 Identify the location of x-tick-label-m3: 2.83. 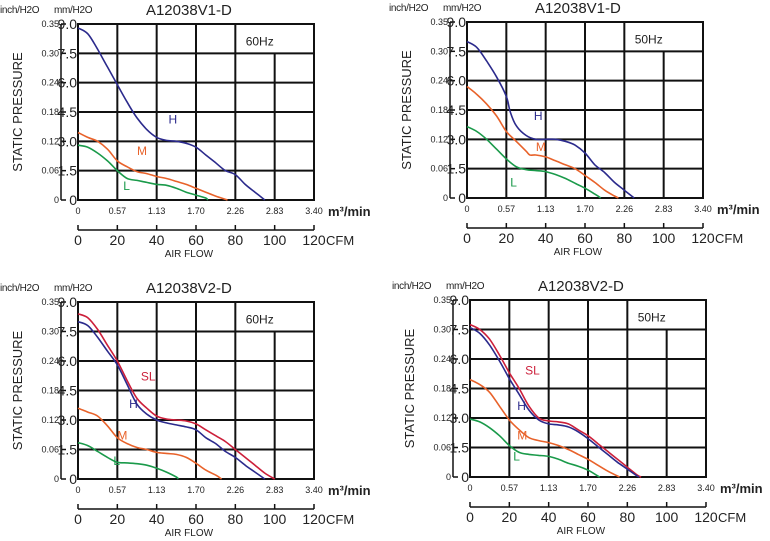
(275, 490).